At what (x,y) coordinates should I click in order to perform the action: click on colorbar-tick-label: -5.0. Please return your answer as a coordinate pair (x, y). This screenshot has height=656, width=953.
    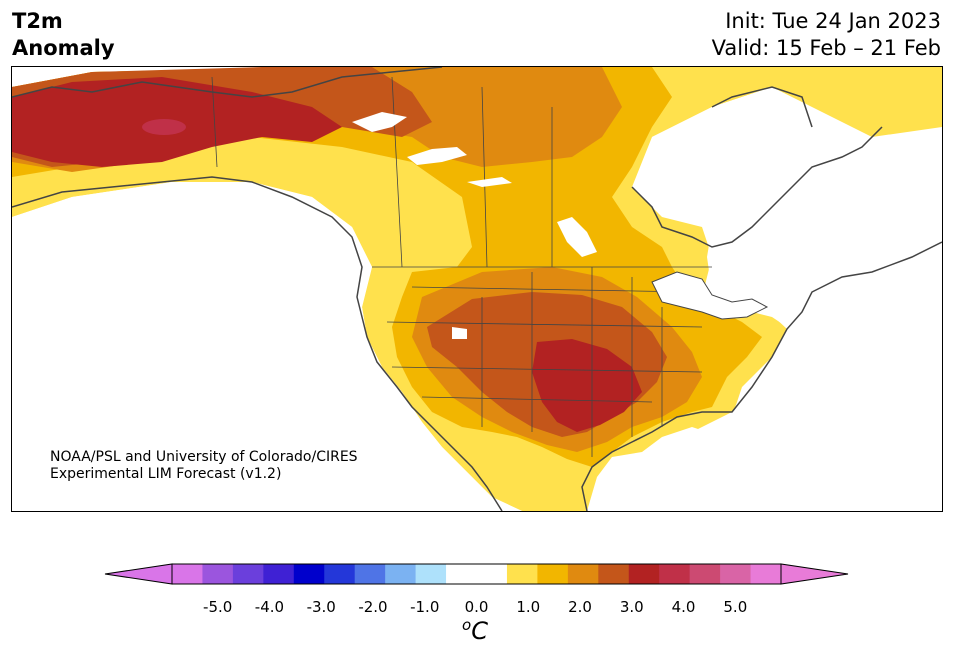
    Looking at the image, I should click on (218, 607).